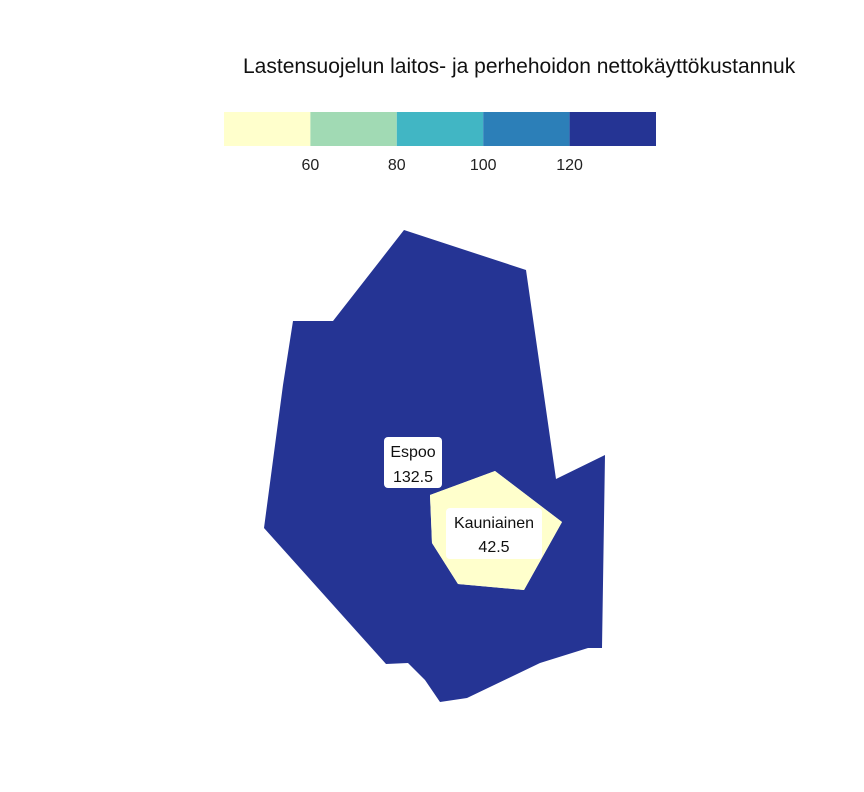 The height and width of the screenshot is (792, 864). Describe the element at coordinates (311, 165) in the screenshot. I see `legend-tick-60: 60` at that location.